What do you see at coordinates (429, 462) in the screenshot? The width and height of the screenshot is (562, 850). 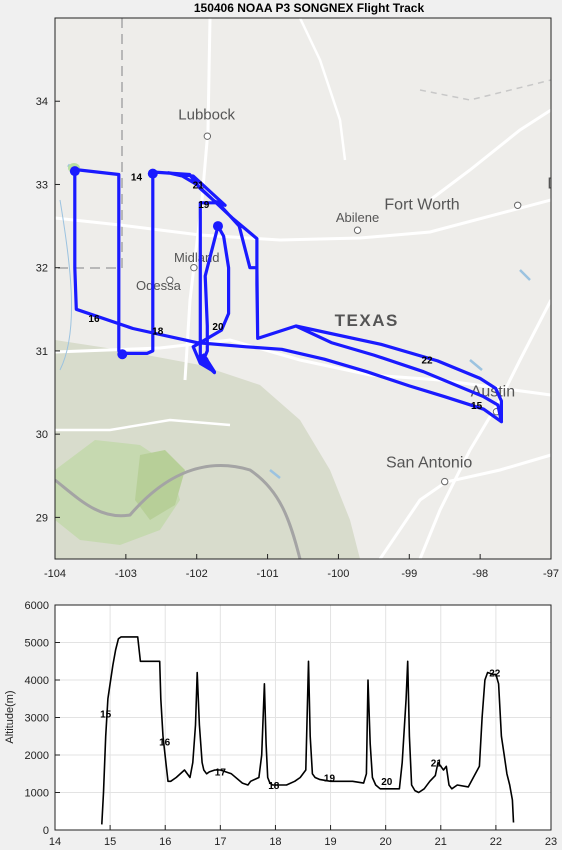 I see `map-label: San Antonio` at bounding box center [429, 462].